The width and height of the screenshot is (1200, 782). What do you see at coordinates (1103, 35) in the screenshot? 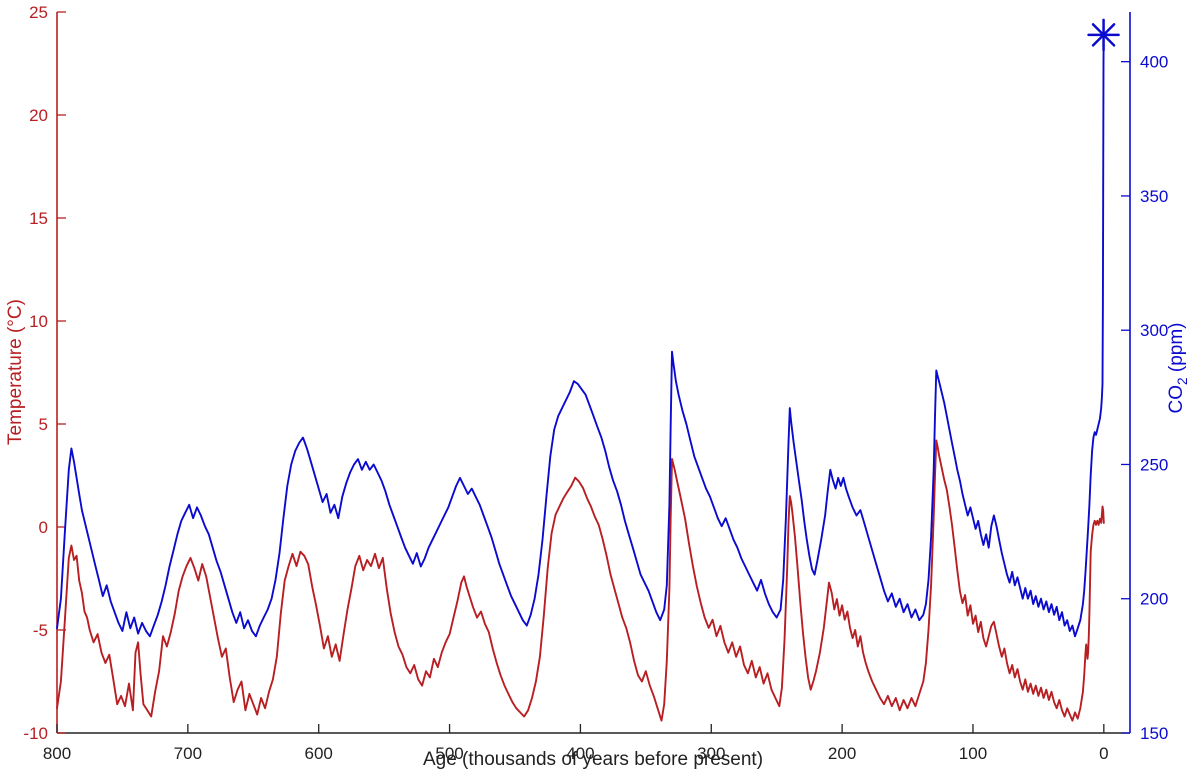
I see `modern-co2-asterisk-marker` at bounding box center [1103, 35].